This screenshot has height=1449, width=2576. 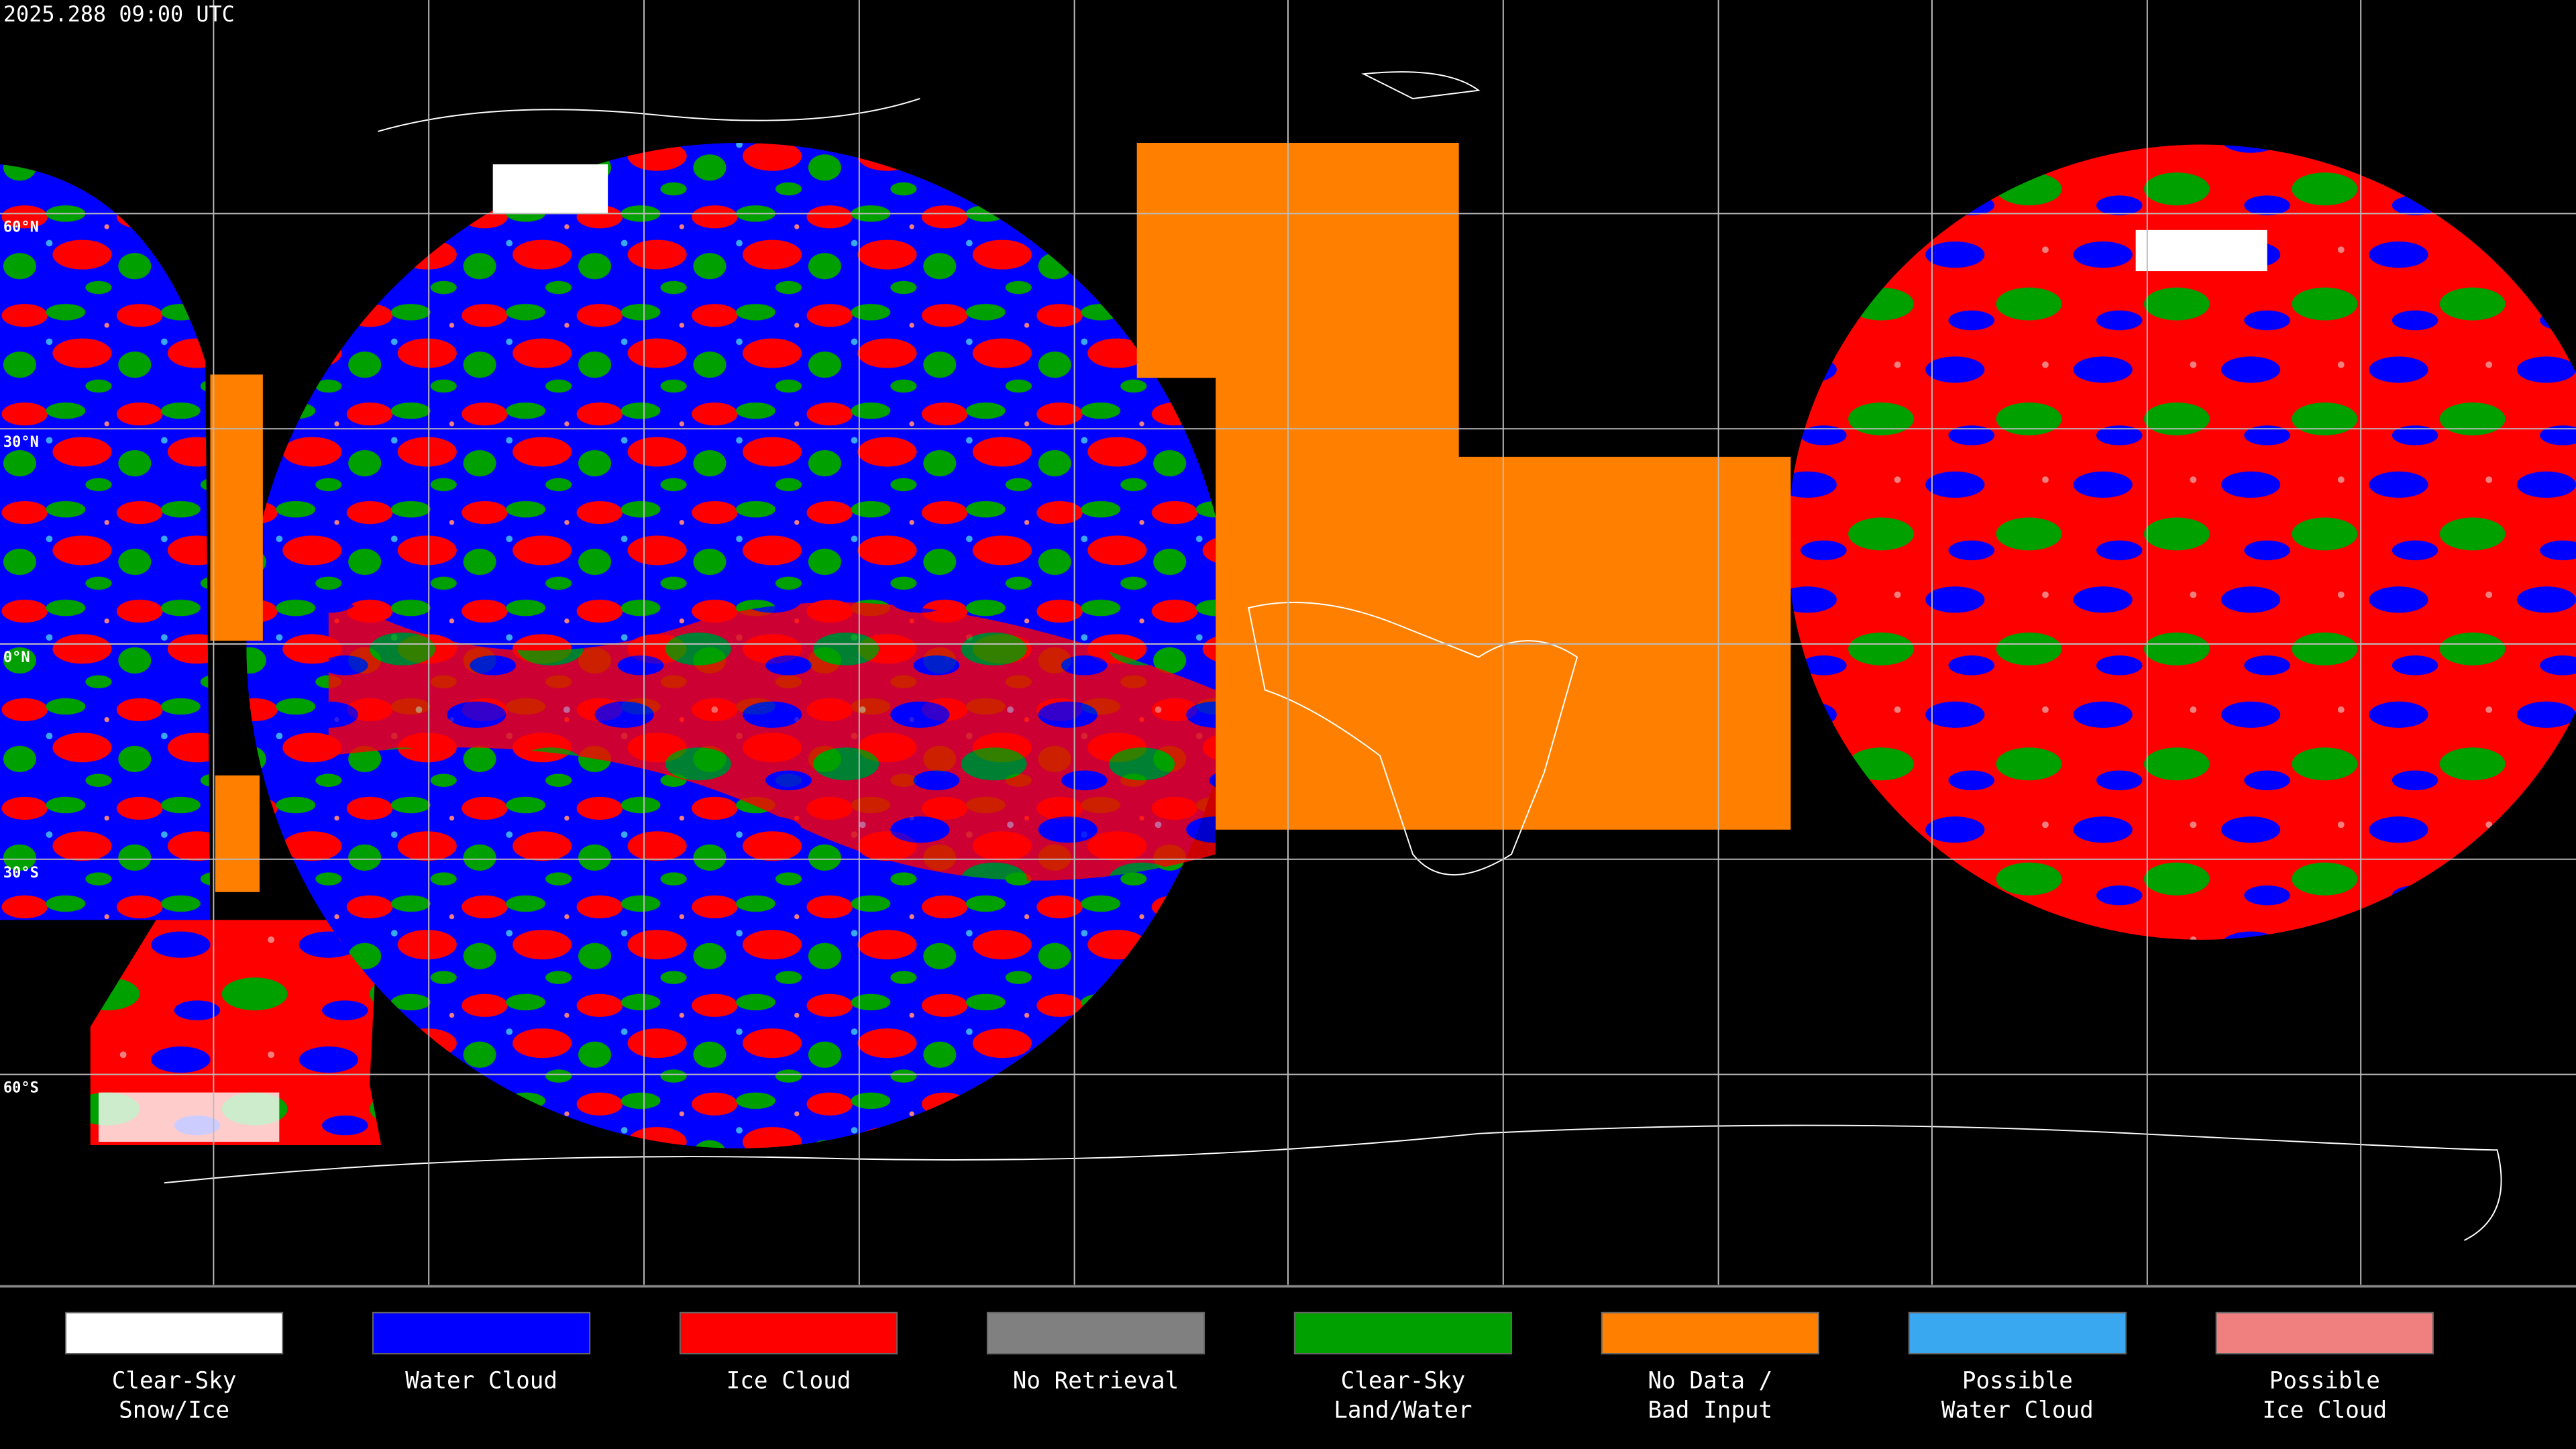 What do you see at coordinates (105, 542) in the screenshot?
I see `coverage-west-edge` at bounding box center [105, 542].